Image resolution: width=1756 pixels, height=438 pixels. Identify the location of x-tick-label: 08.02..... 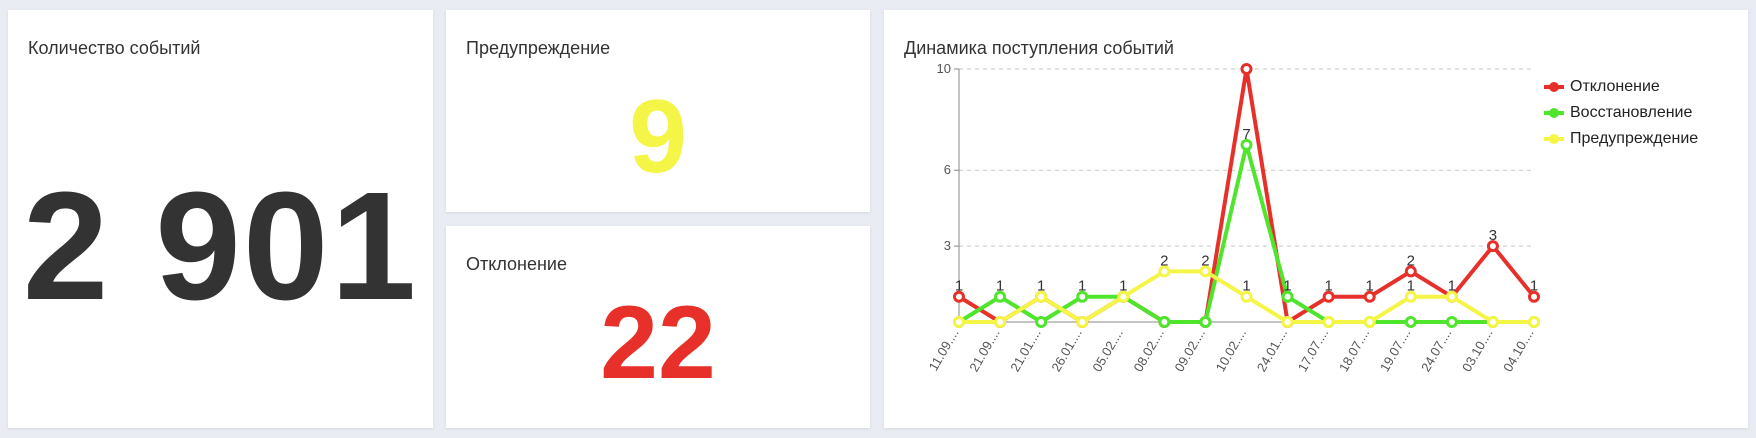
(1148, 350).